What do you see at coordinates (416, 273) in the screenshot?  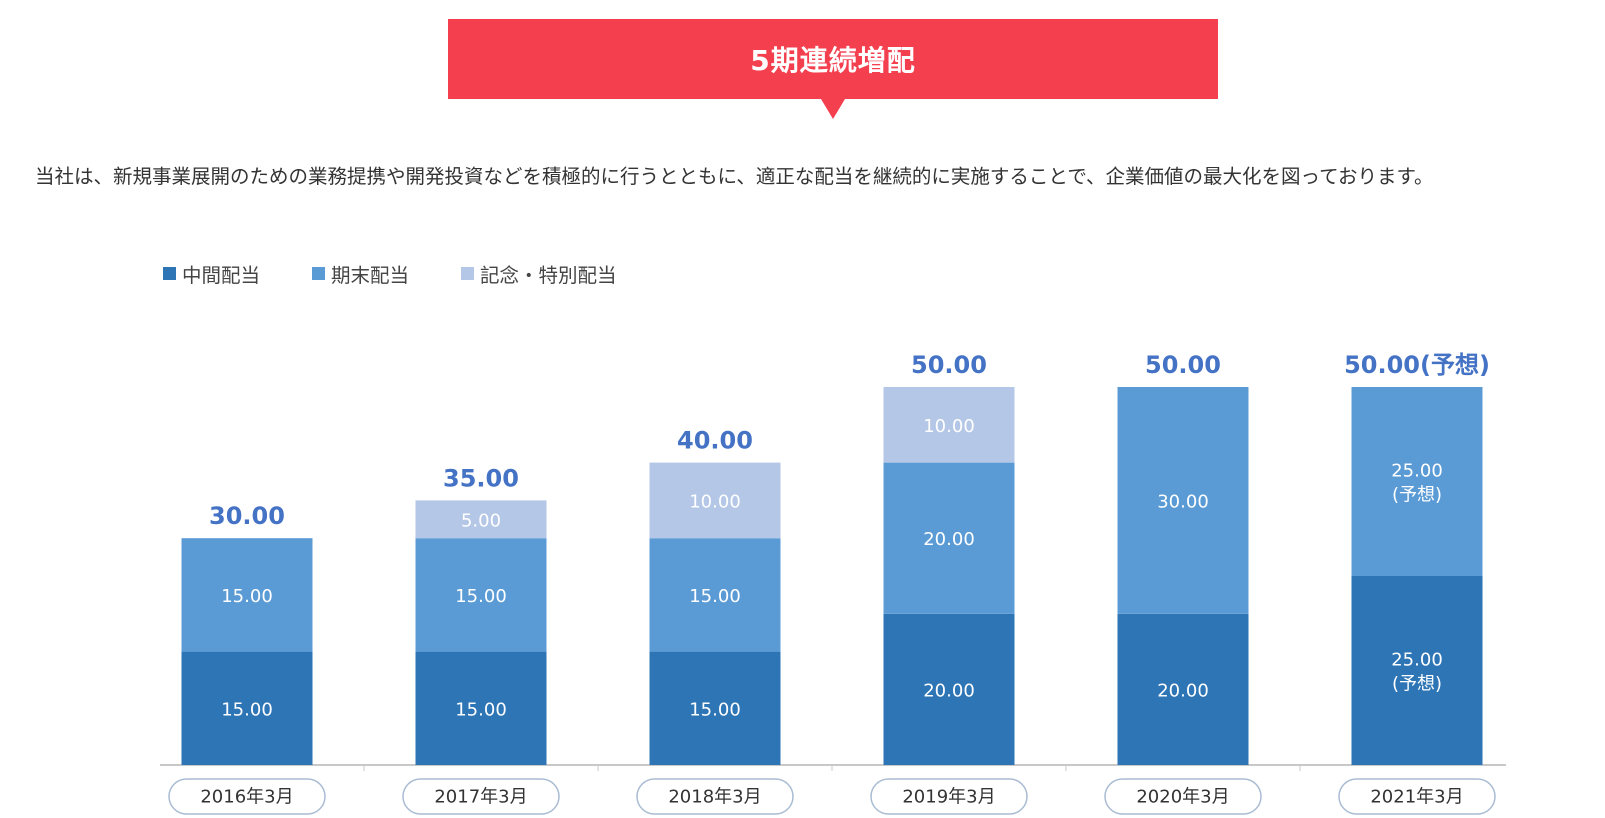 I see `chart-legend: 中間配当 期末配当 記念・特別配当` at bounding box center [416, 273].